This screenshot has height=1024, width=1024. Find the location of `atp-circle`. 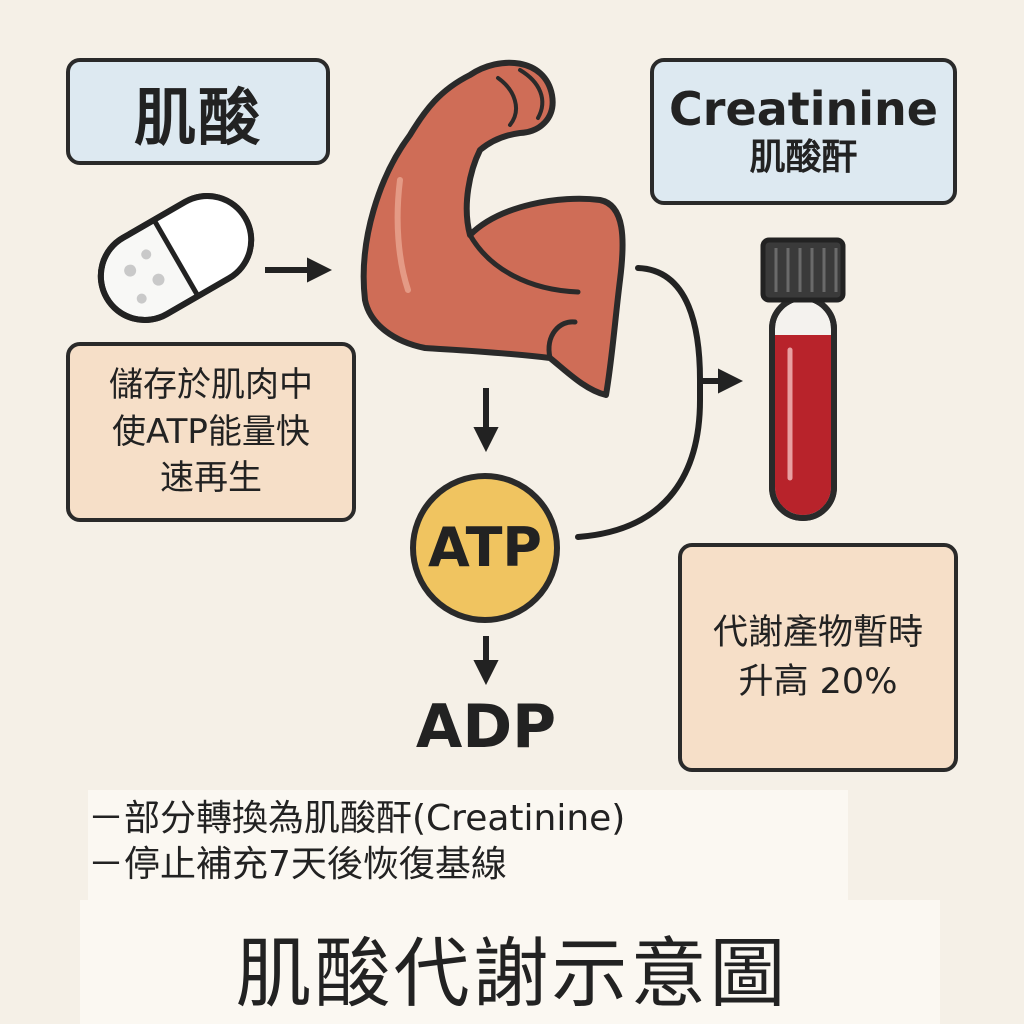

atp-circle is located at coordinates (485, 548).